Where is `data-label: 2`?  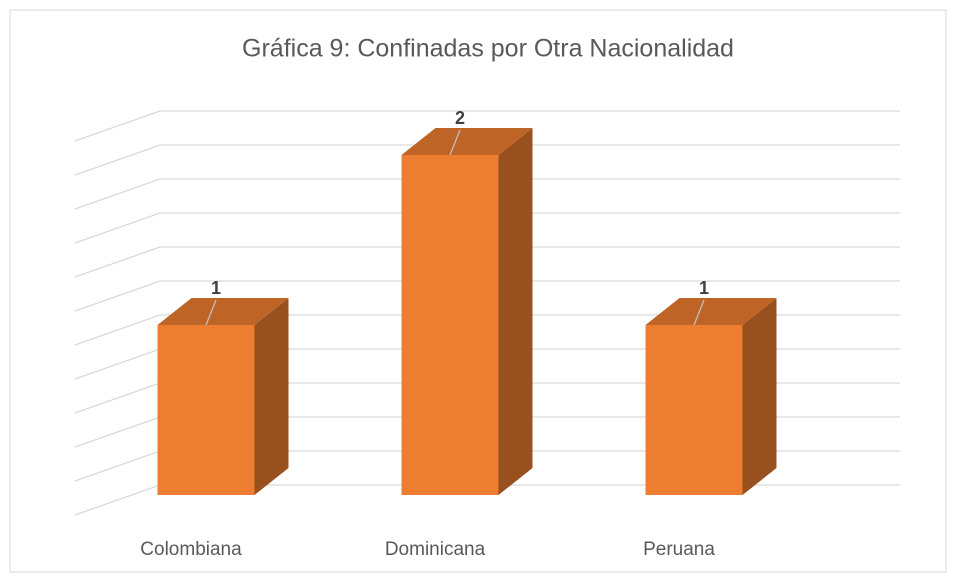 data-label: 2 is located at coordinates (460, 118).